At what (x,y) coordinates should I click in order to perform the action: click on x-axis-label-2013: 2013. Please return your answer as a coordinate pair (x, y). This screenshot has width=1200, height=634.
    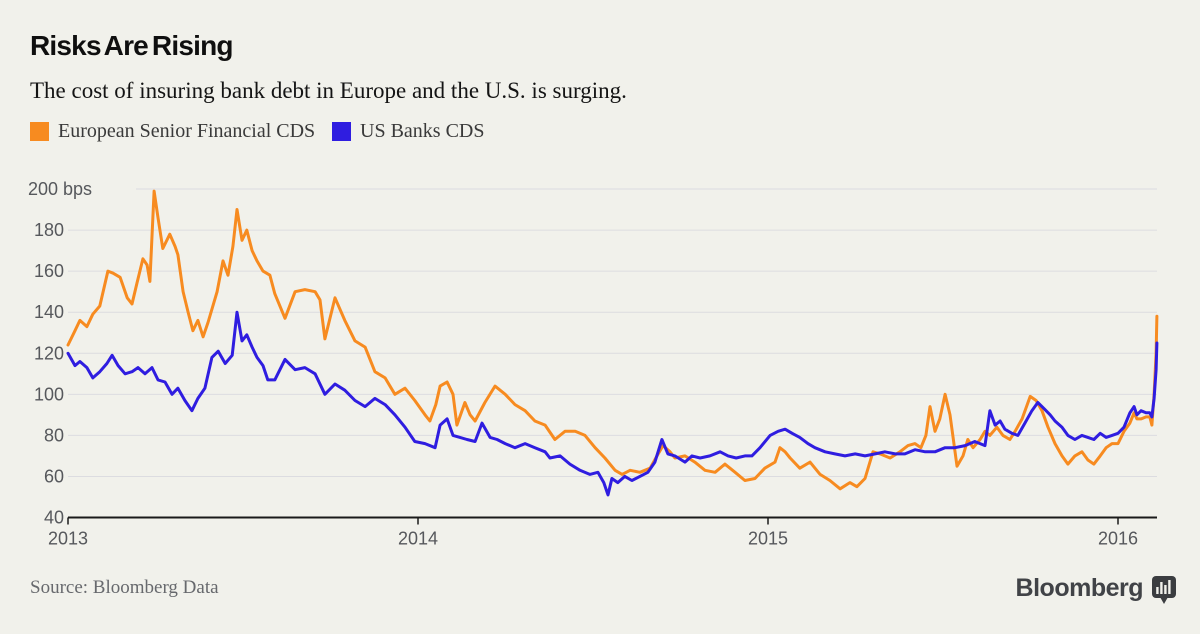
    Looking at the image, I should click on (68, 539).